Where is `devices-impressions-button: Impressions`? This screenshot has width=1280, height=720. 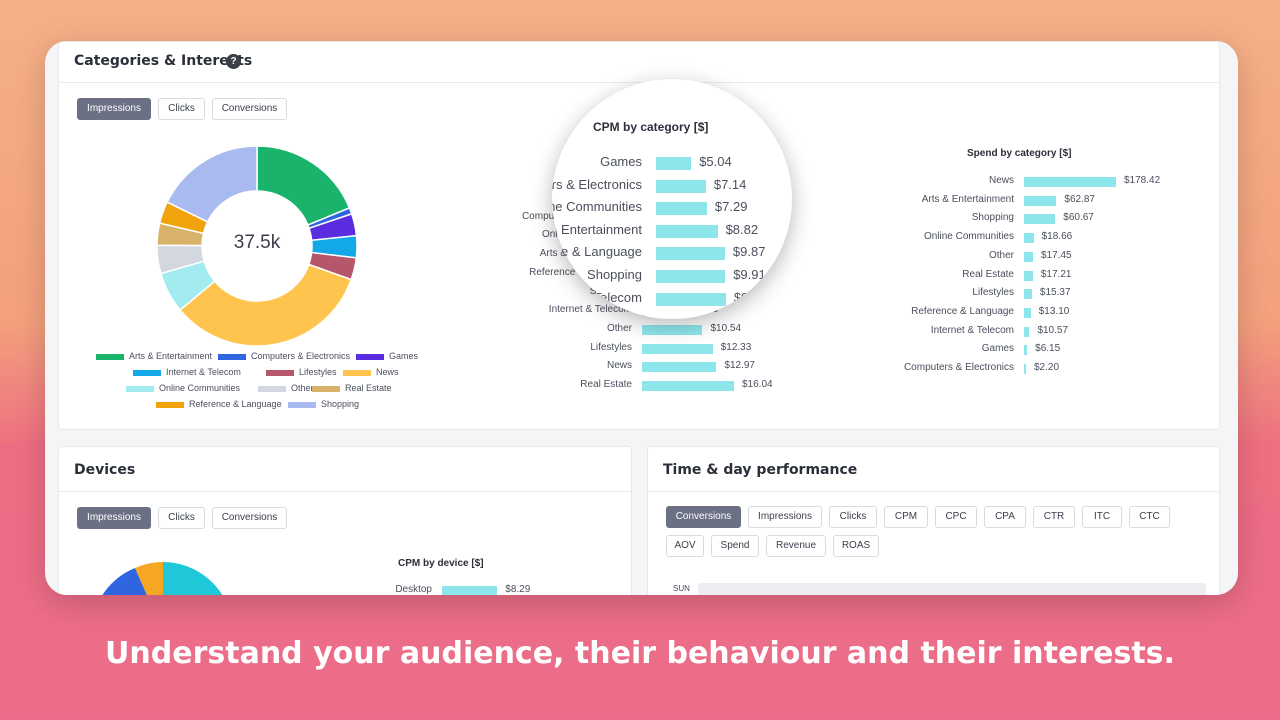 devices-impressions-button: Impressions is located at coordinates (114, 518).